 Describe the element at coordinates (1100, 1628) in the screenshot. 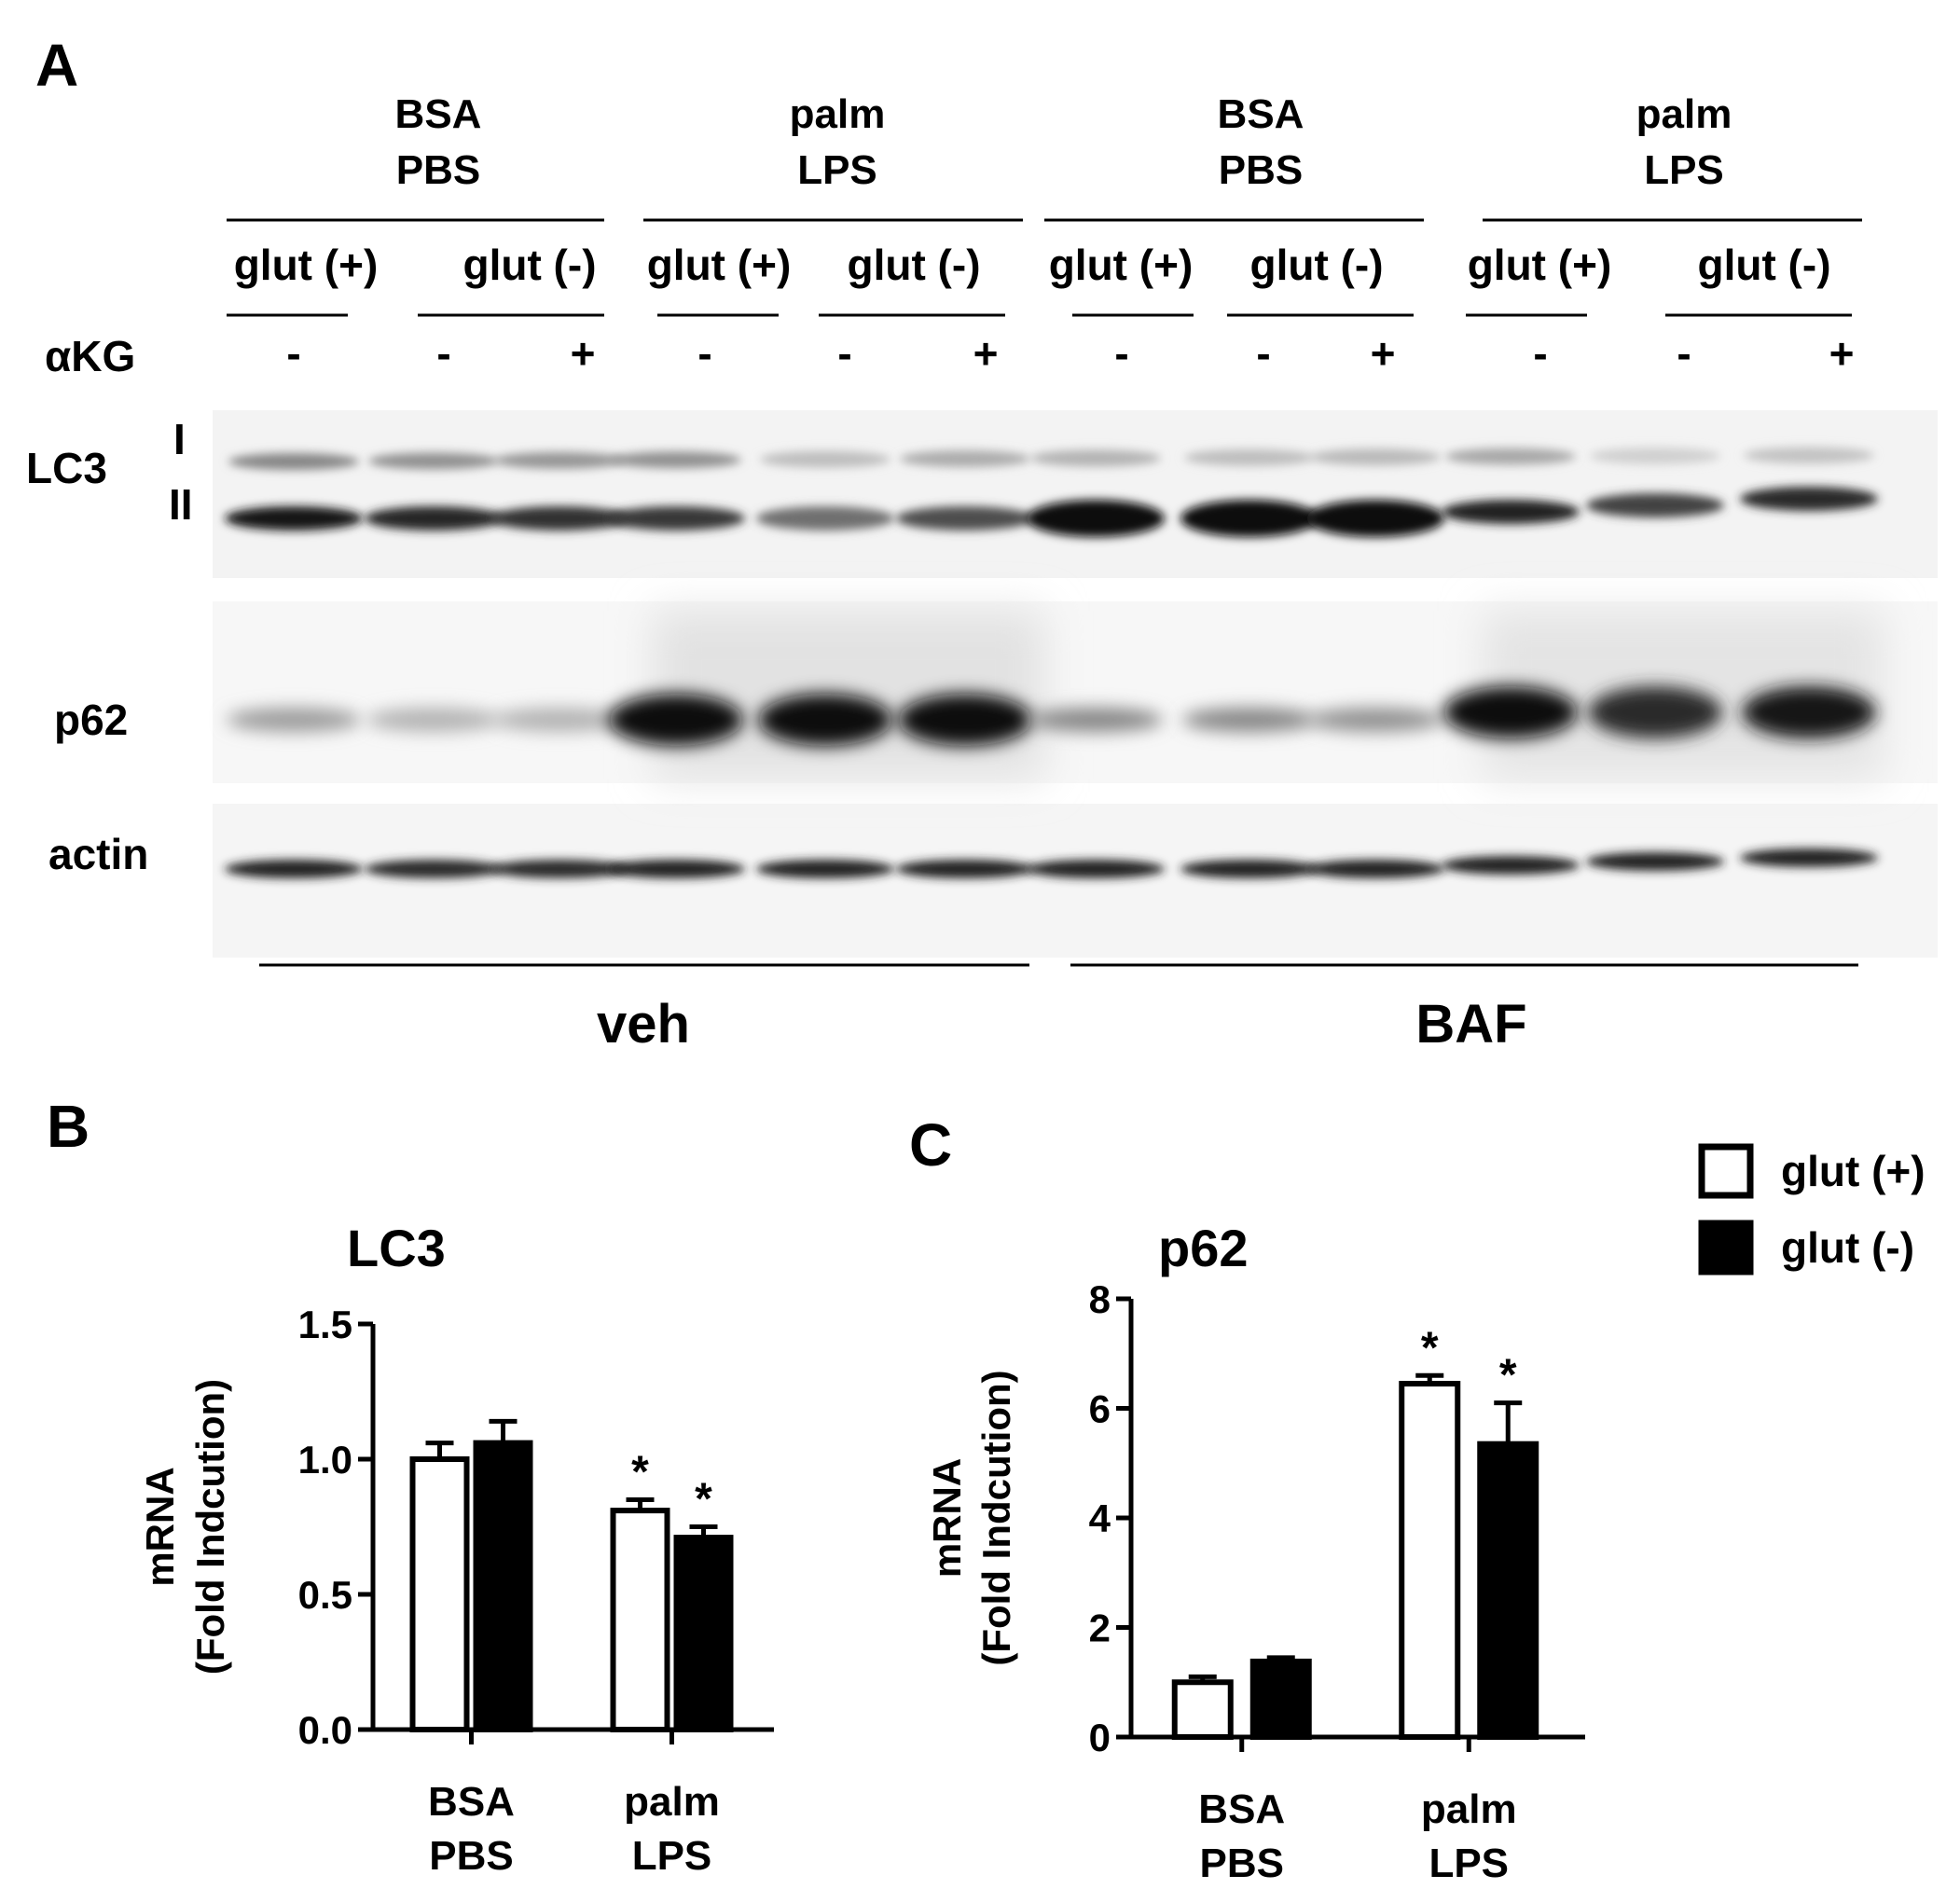

I see `y-tick-label: 2` at that location.